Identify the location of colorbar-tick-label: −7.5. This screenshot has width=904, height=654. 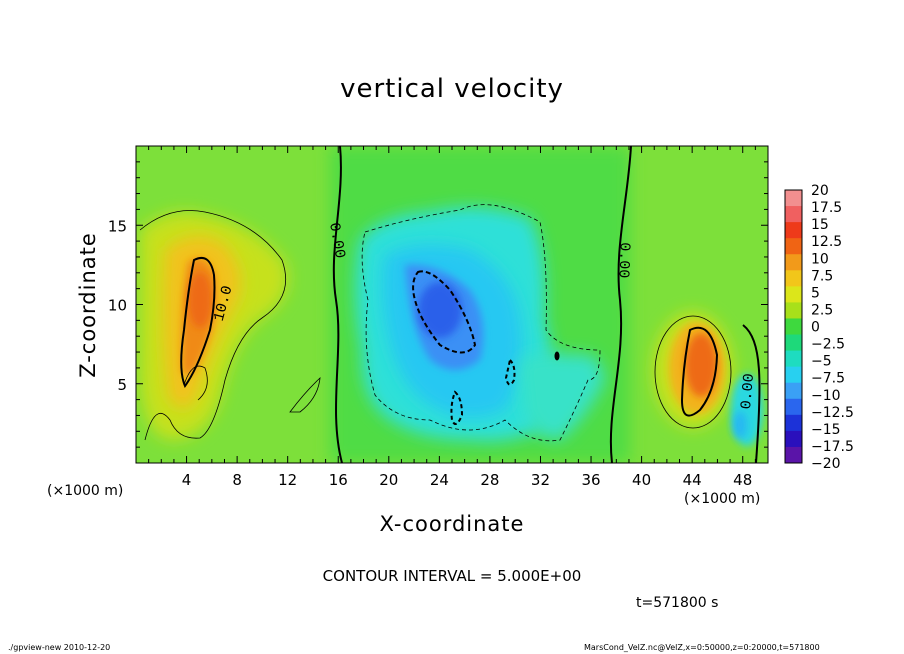
(828, 379).